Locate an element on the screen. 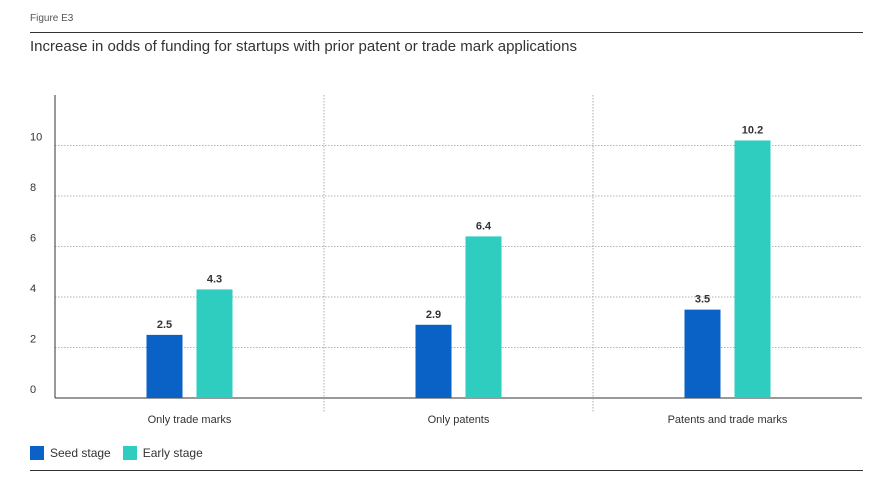 The width and height of the screenshot is (875, 495). data-label: 2.9 is located at coordinates (433, 315).